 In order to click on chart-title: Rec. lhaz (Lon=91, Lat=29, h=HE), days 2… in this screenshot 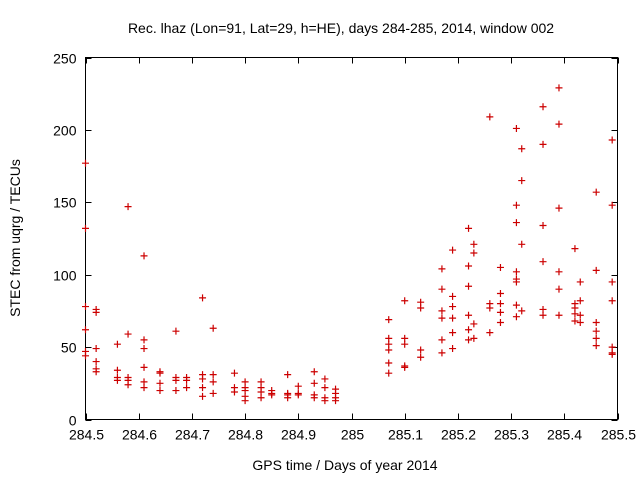, I will do `click(341, 28)`.